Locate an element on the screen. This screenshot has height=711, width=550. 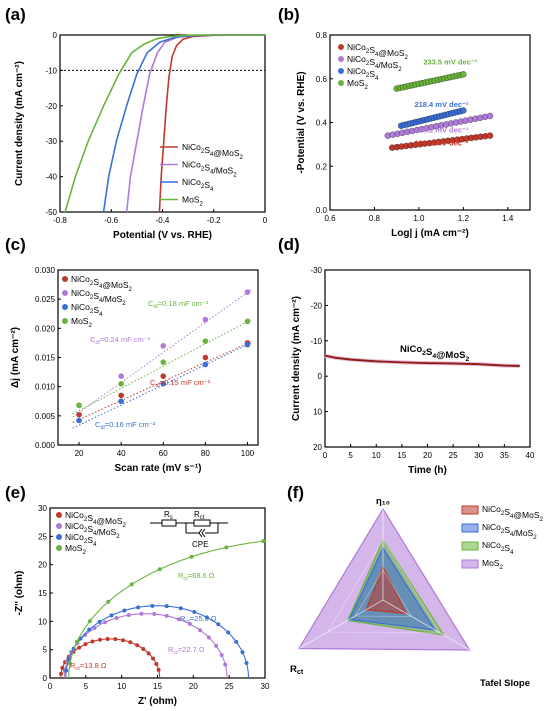
circuit-label-rct: Rct is located at coordinates (199, 515).